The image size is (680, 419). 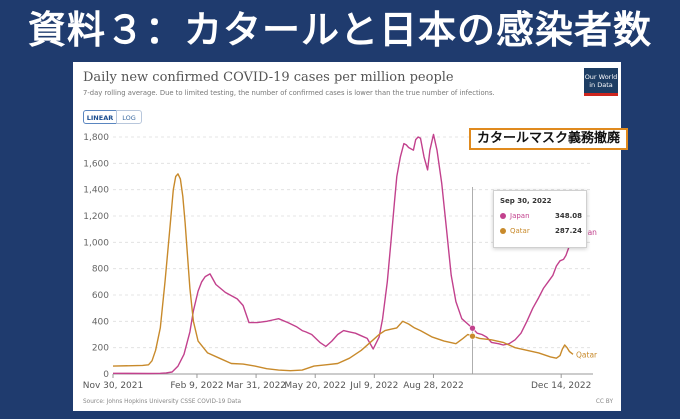 I want to click on y-tick-label: 600, so click(x=100, y=296).